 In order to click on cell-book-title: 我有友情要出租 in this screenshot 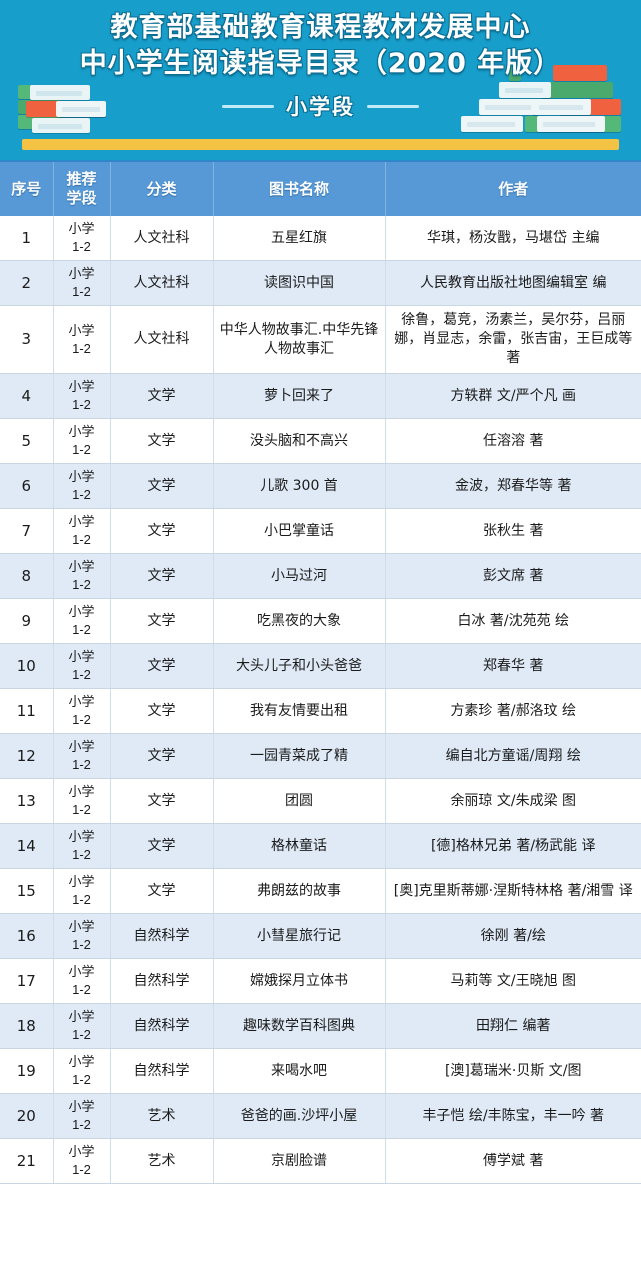, I will do `click(299, 711)`.